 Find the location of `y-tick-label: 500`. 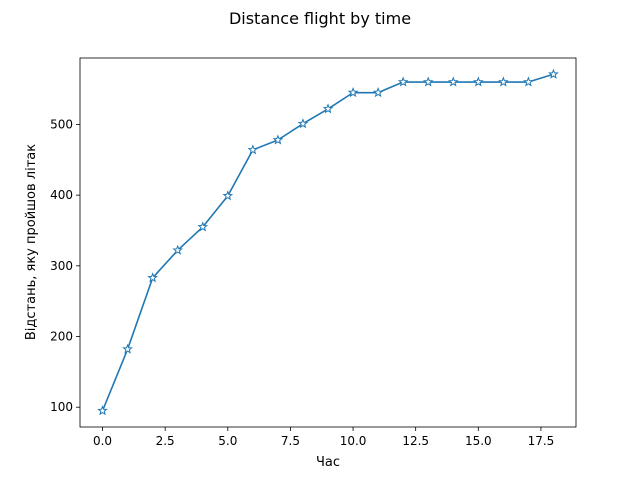

y-tick-label: 500 is located at coordinates (61, 124).